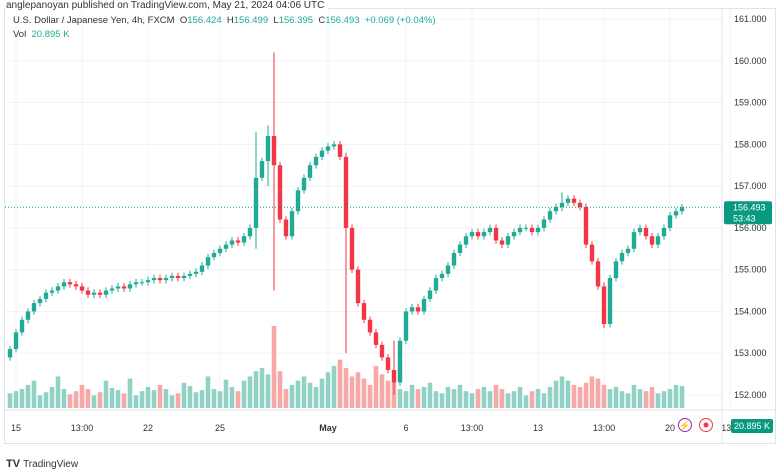 Image resolution: width=780 pixels, height=470 pixels. Describe the element at coordinates (322, 20) in the screenshot. I see `close-label: C` at that location.